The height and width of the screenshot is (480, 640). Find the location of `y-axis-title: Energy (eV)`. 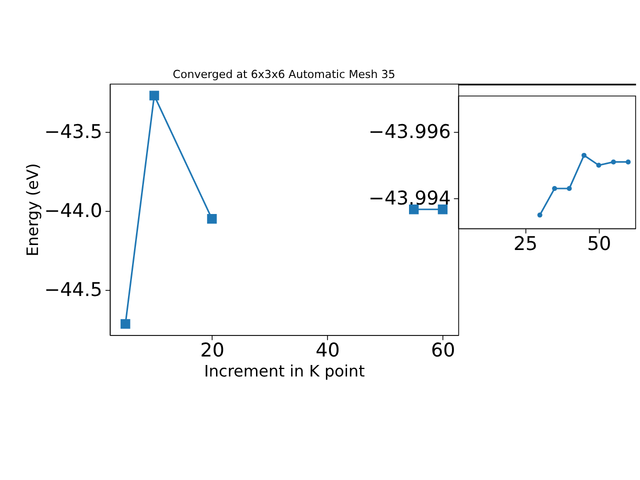

y-axis-title: Energy (eV) is located at coordinates (32, 209).